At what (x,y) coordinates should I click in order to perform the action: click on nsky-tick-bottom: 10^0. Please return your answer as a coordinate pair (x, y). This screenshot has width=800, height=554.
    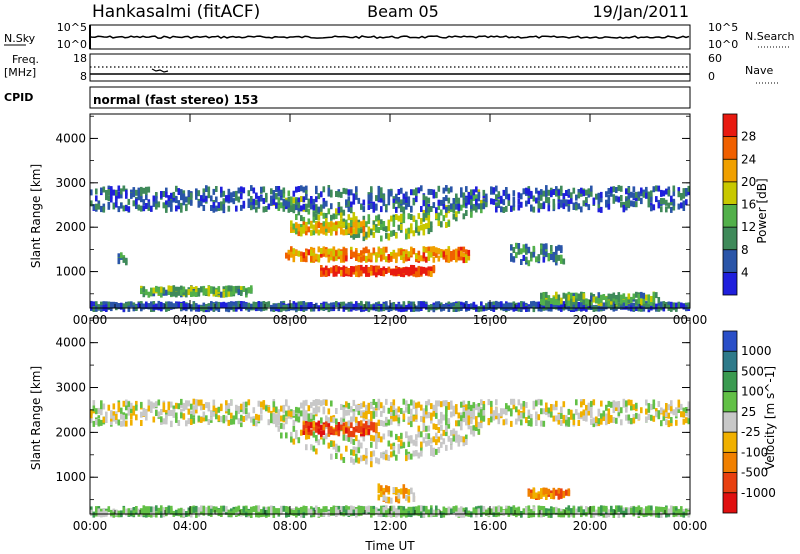
    Looking at the image, I should click on (72, 44).